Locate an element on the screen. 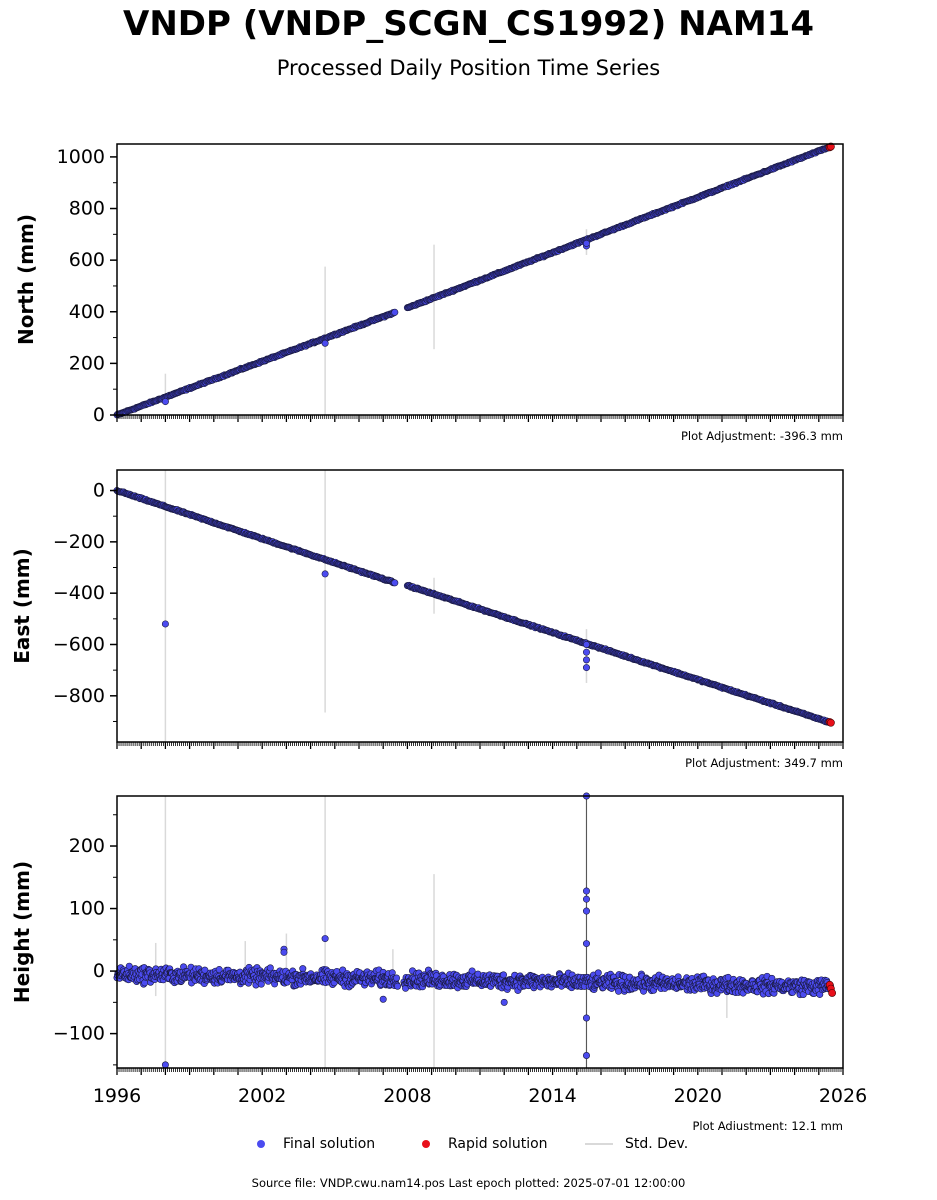 This screenshot has width=937, height=1200. chart-subtitle: Processed Daily Position Time Series is located at coordinates (468, 68).